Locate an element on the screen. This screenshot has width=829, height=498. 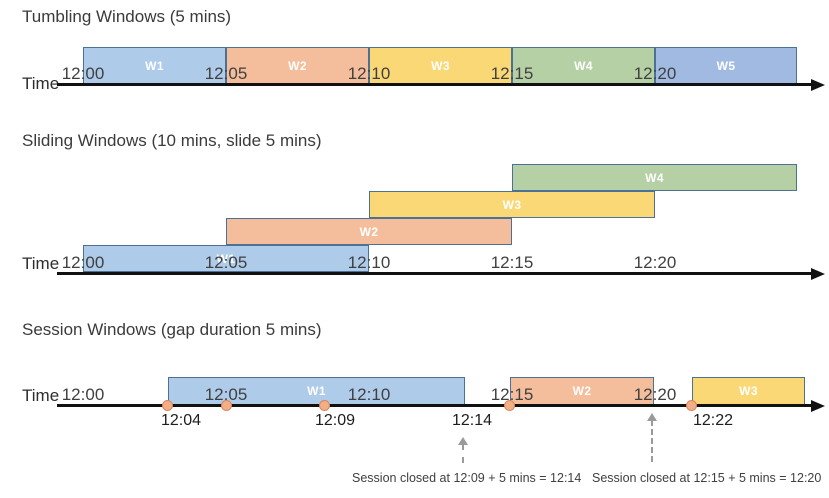
time-axis-line-tumbling is located at coordinates (435, 84).